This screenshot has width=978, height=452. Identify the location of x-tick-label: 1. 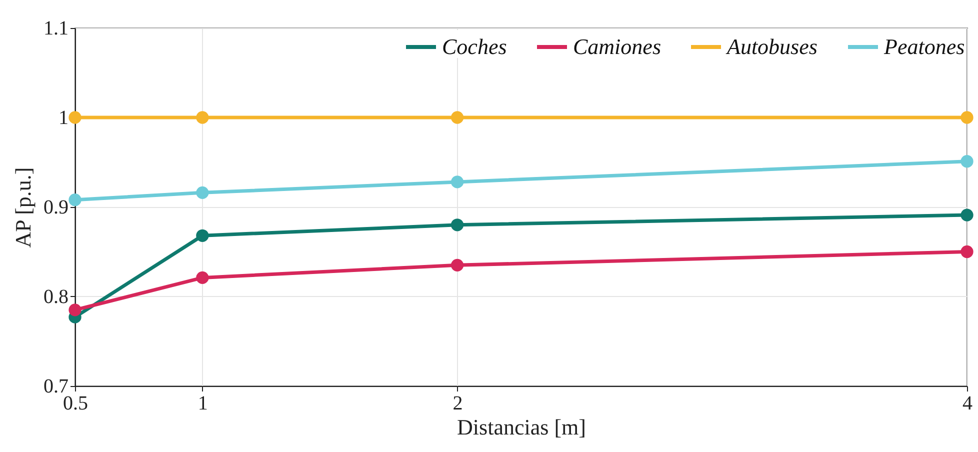
(203, 403).